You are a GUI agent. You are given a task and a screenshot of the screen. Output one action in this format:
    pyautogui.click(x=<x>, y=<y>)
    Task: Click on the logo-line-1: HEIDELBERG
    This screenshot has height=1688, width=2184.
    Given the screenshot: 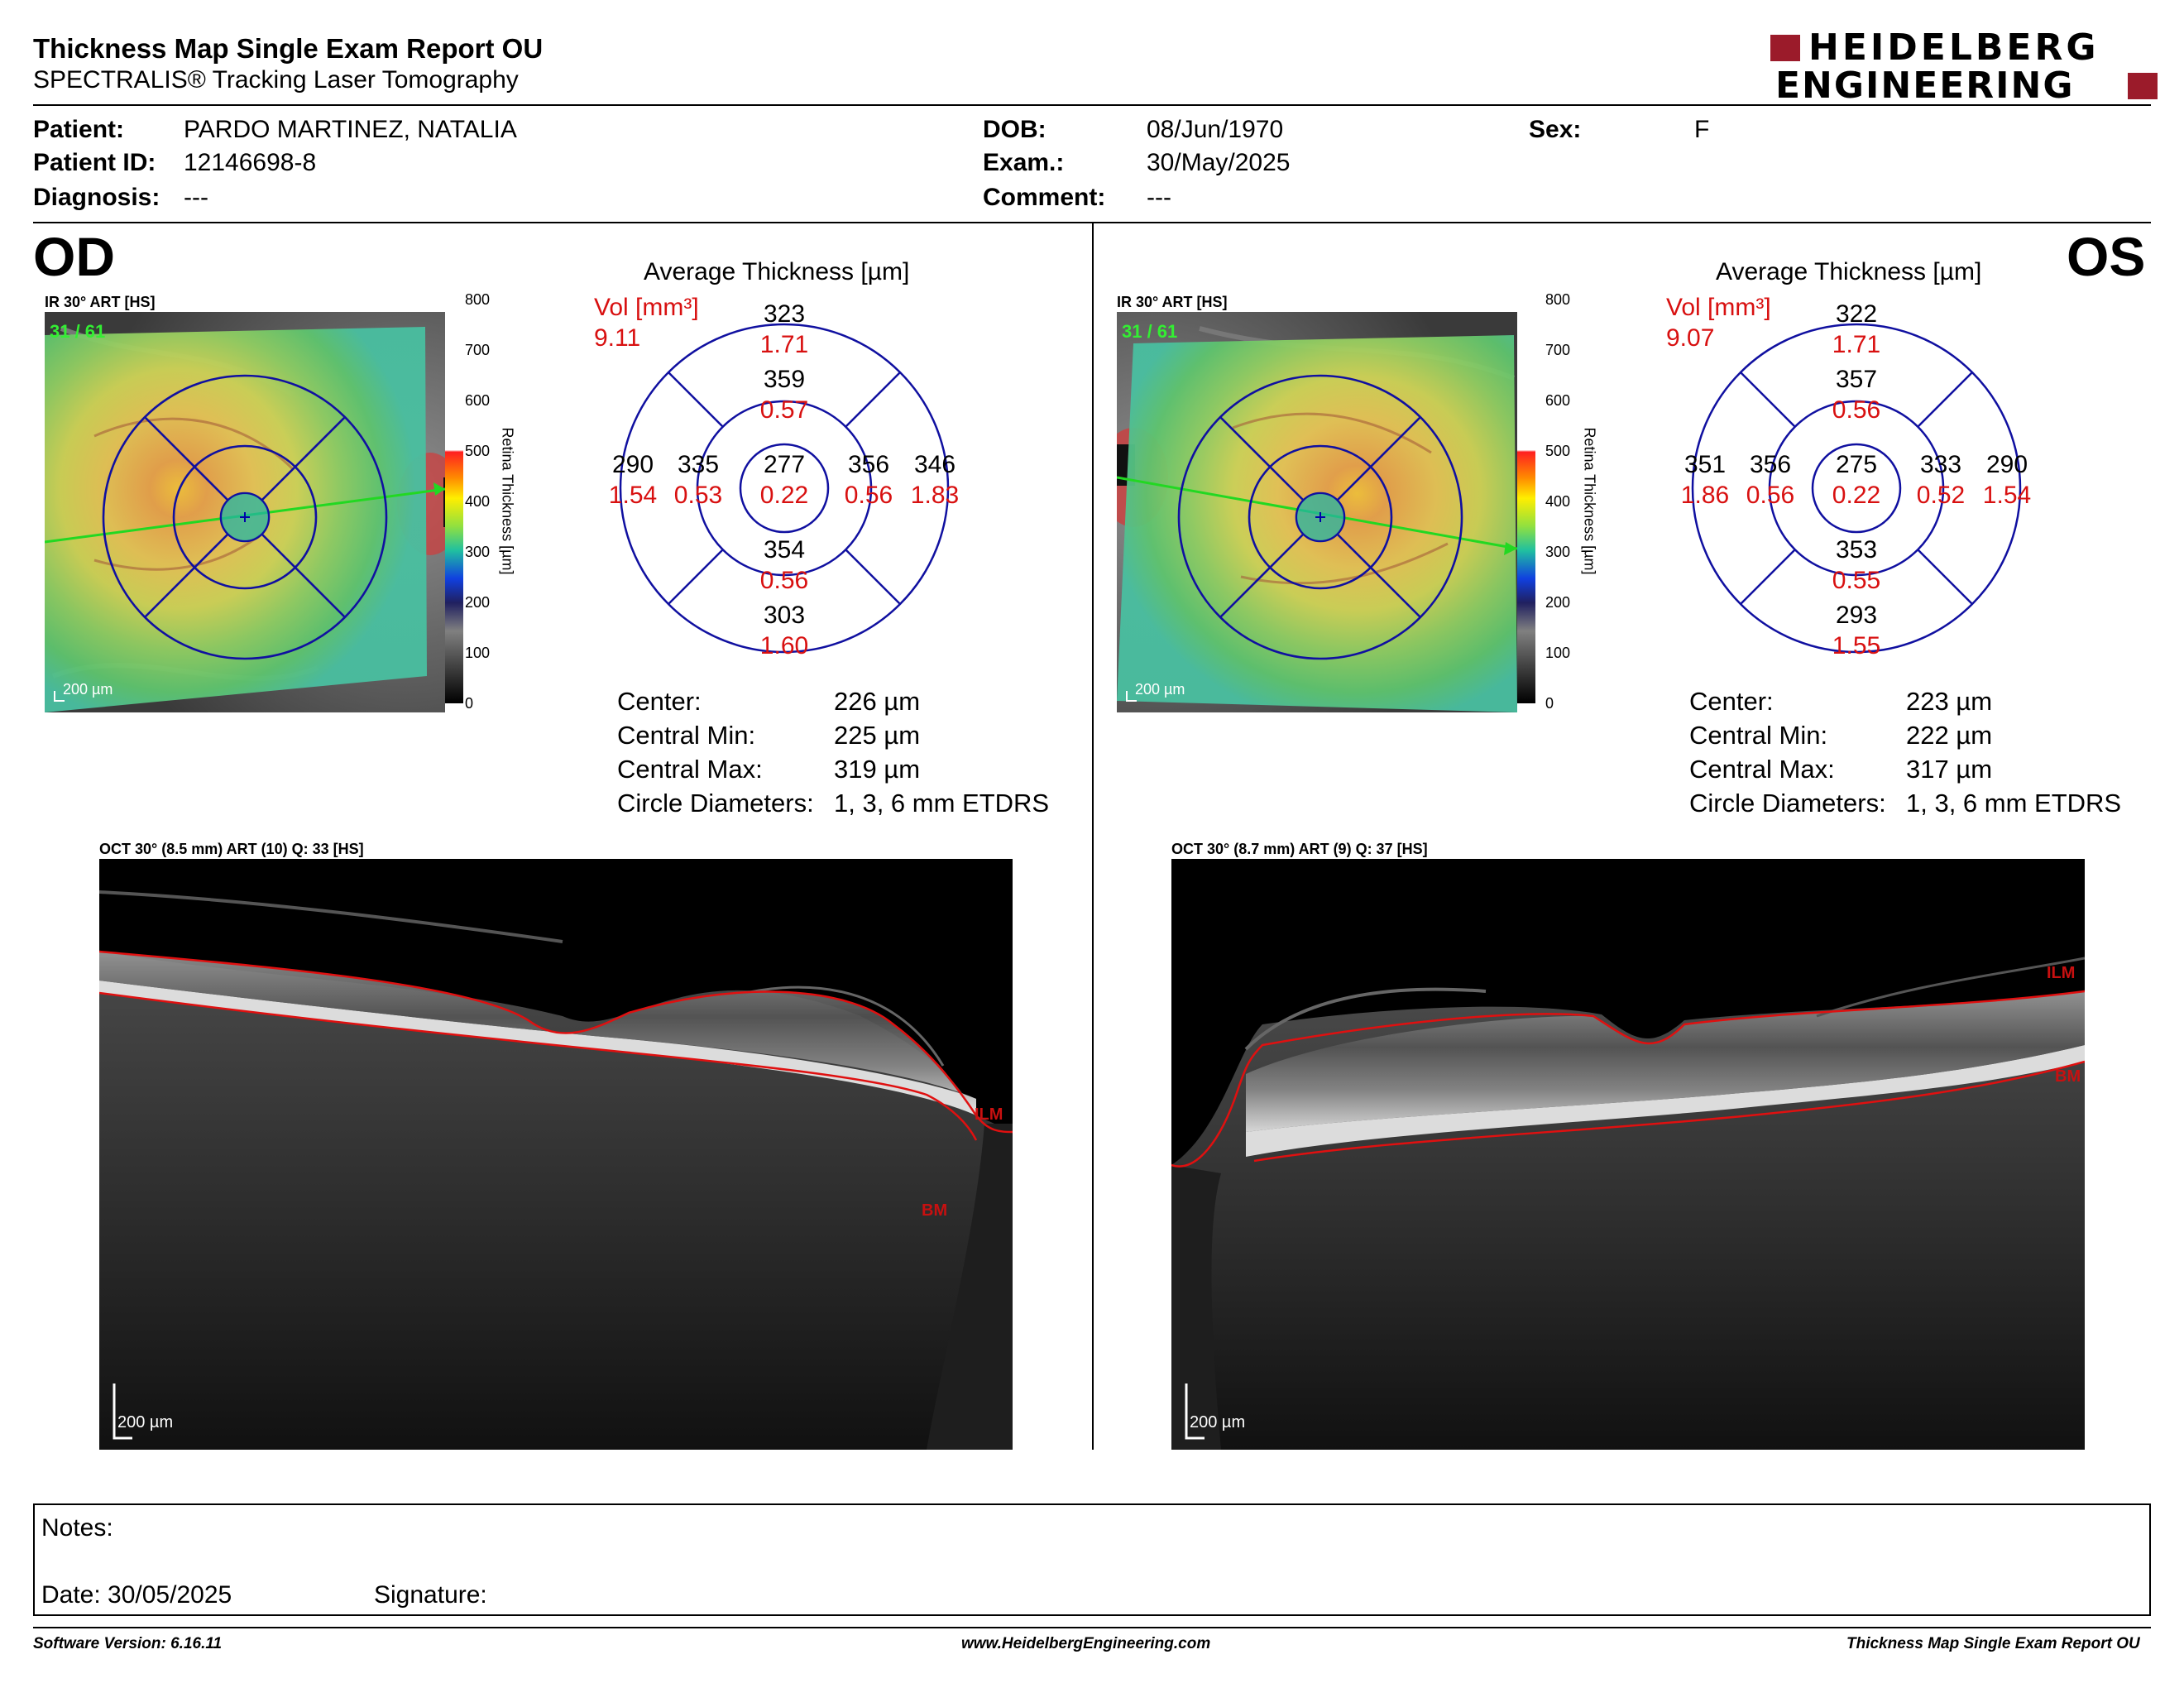 What is the action you would take?
    pyautogui.click(x=1954, y=47)
    